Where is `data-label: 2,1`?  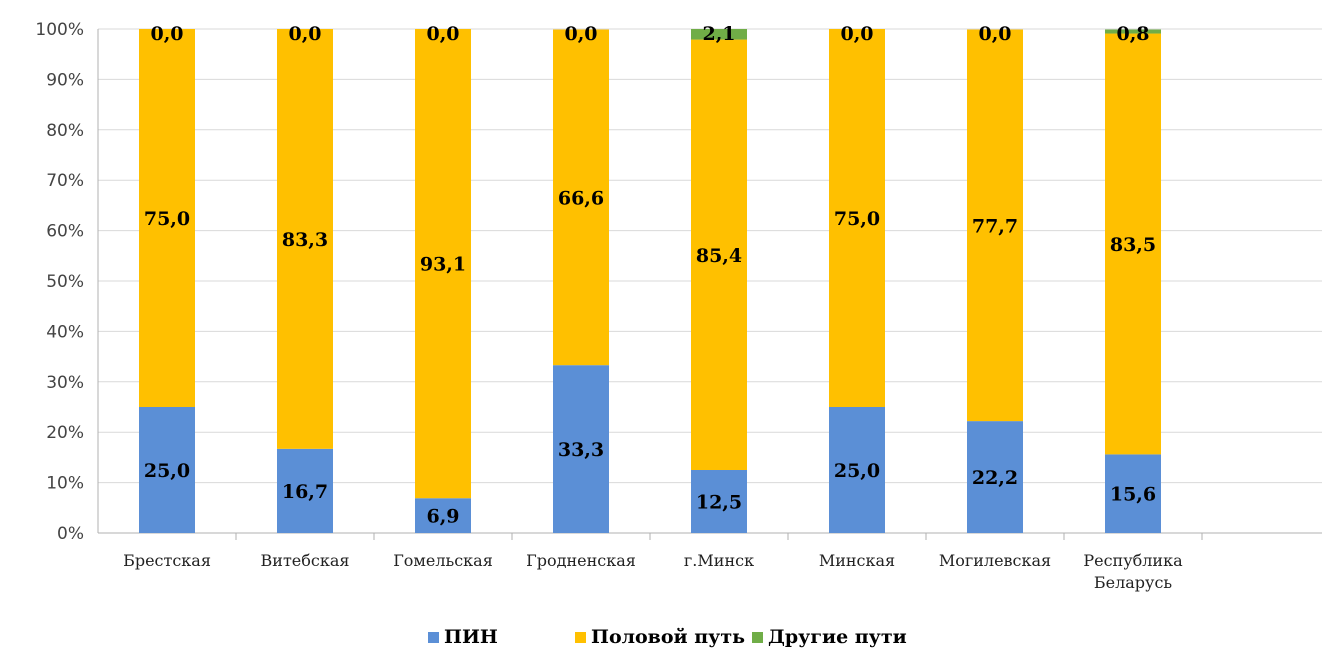
data-label: 2,1 is located at coordinates (718, 34).